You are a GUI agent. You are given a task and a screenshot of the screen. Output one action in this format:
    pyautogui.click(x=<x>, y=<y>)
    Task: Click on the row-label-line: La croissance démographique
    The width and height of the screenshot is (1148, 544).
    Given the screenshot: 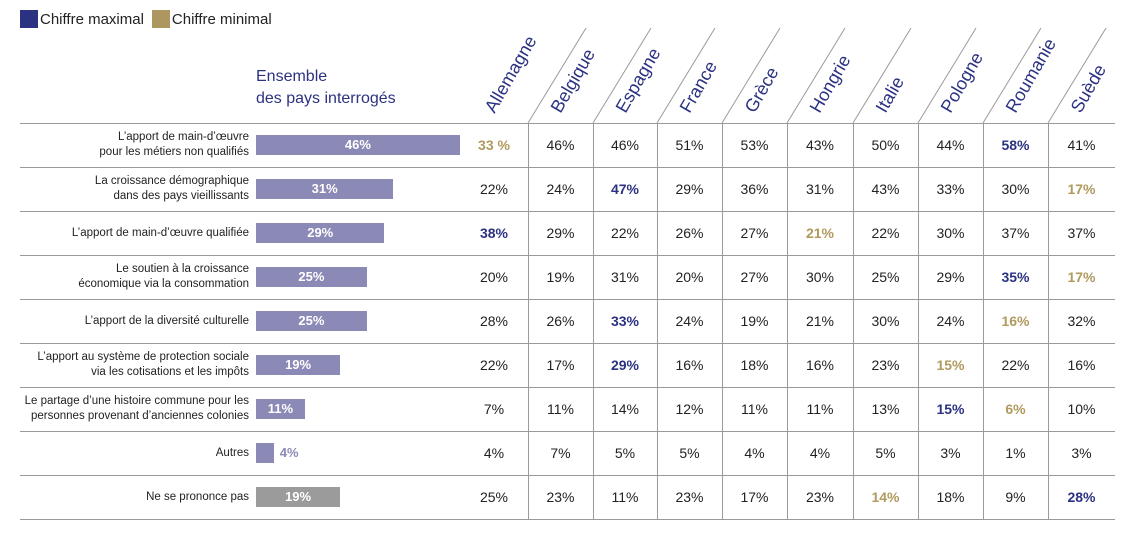 What is the action you would take?
    pyautogui.click(x=171, y=181)
    